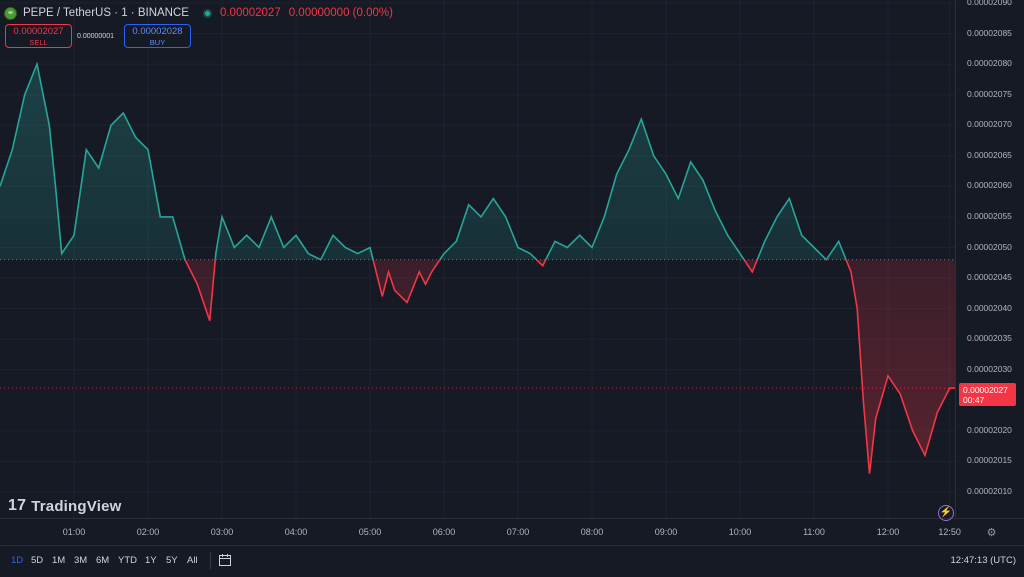 The image size is (1024, 577). What do you see at coordinates (148, 532) in the screenshot?
I see `x-tick-label: 02:00` at bounding box center [148, 532].